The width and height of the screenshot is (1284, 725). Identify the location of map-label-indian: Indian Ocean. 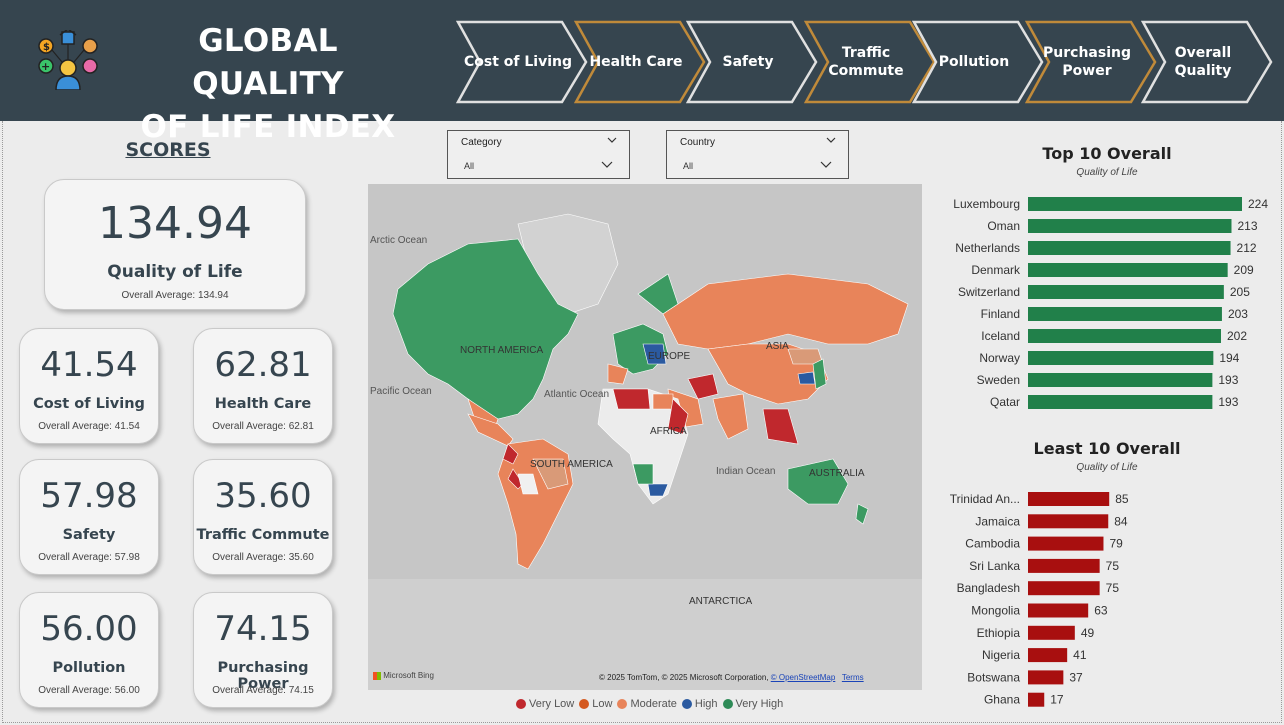
(746, 471).